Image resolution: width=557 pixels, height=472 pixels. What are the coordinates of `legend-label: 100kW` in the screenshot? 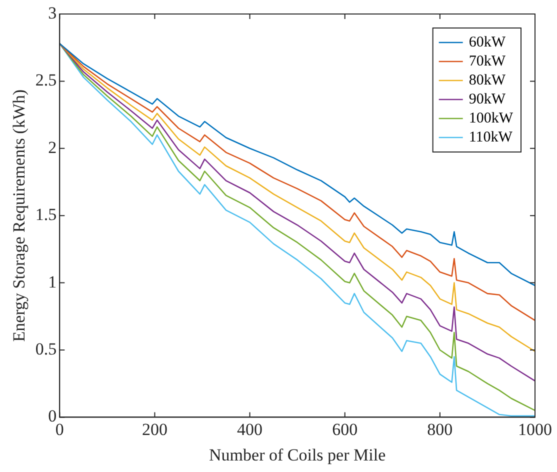 It's located at (491, 118).